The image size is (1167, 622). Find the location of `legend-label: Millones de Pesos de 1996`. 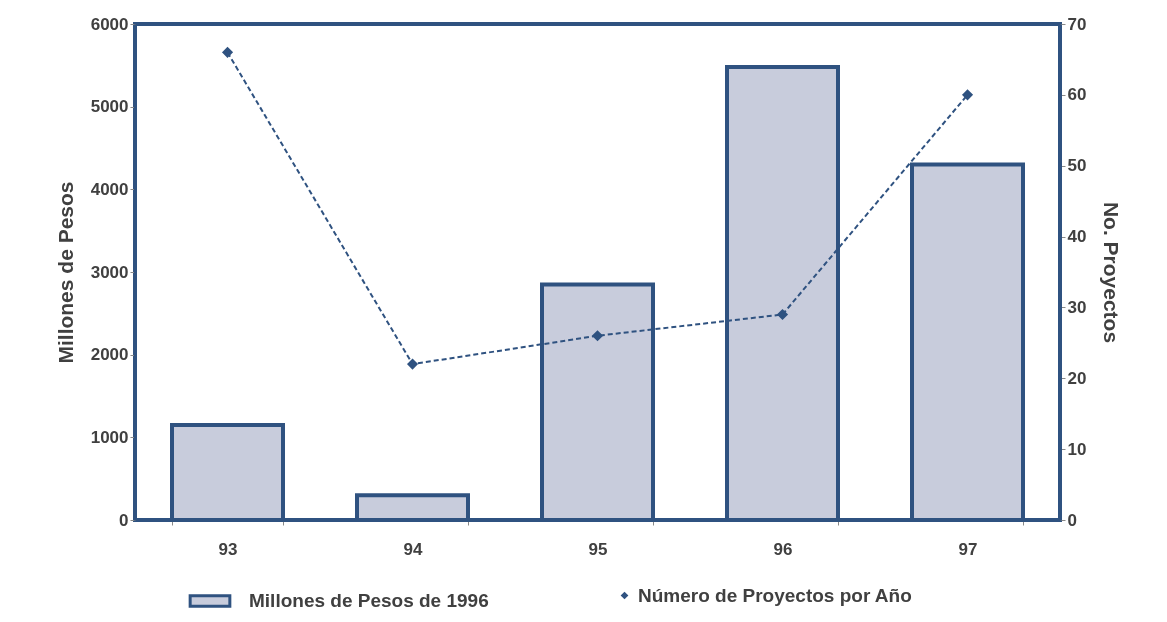

legend-label: Millones de Pesos de 1996 is located at coordinates (369, 600).